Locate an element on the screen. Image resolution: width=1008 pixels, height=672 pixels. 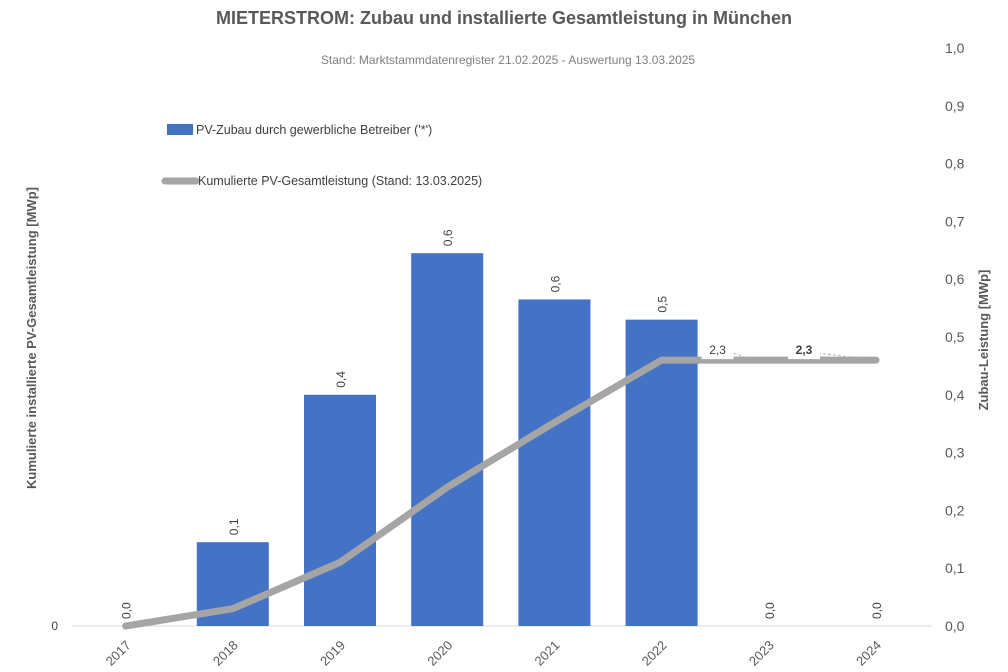
right-axis-title: Zubau-Leistung [MWp] is located at coordinates (983, 340).